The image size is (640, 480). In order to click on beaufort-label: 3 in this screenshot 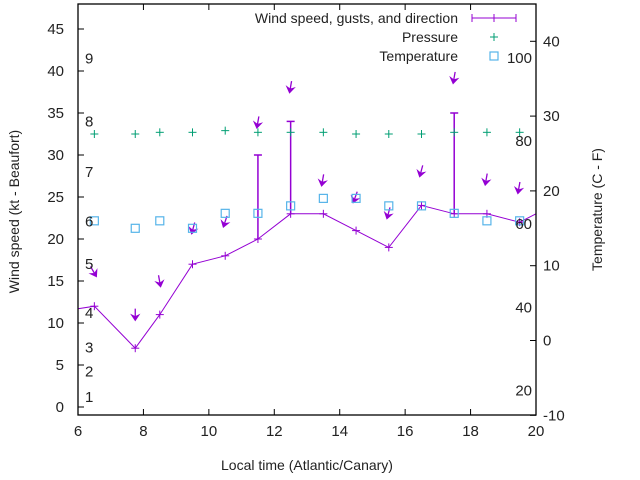, I will do `click(89, 347)`.